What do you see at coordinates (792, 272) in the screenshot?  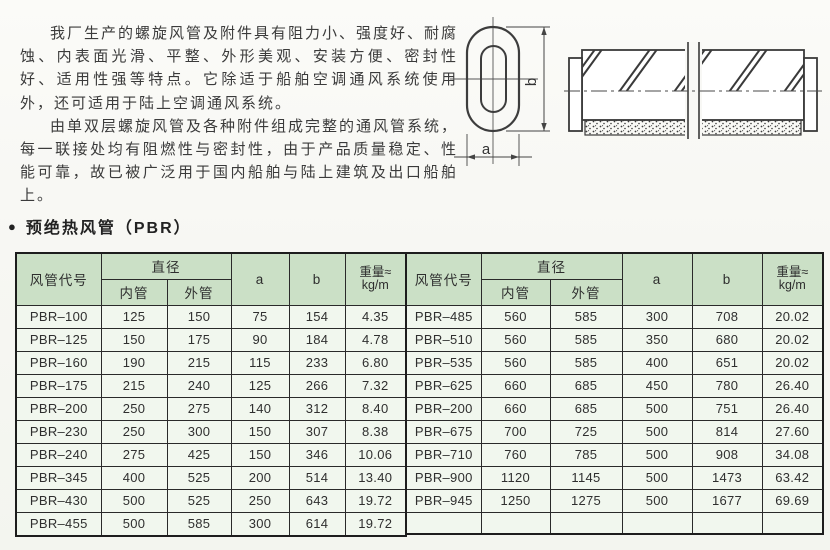 I see `header-weight-line1: 重量≈` at bounding box center [792, 272].